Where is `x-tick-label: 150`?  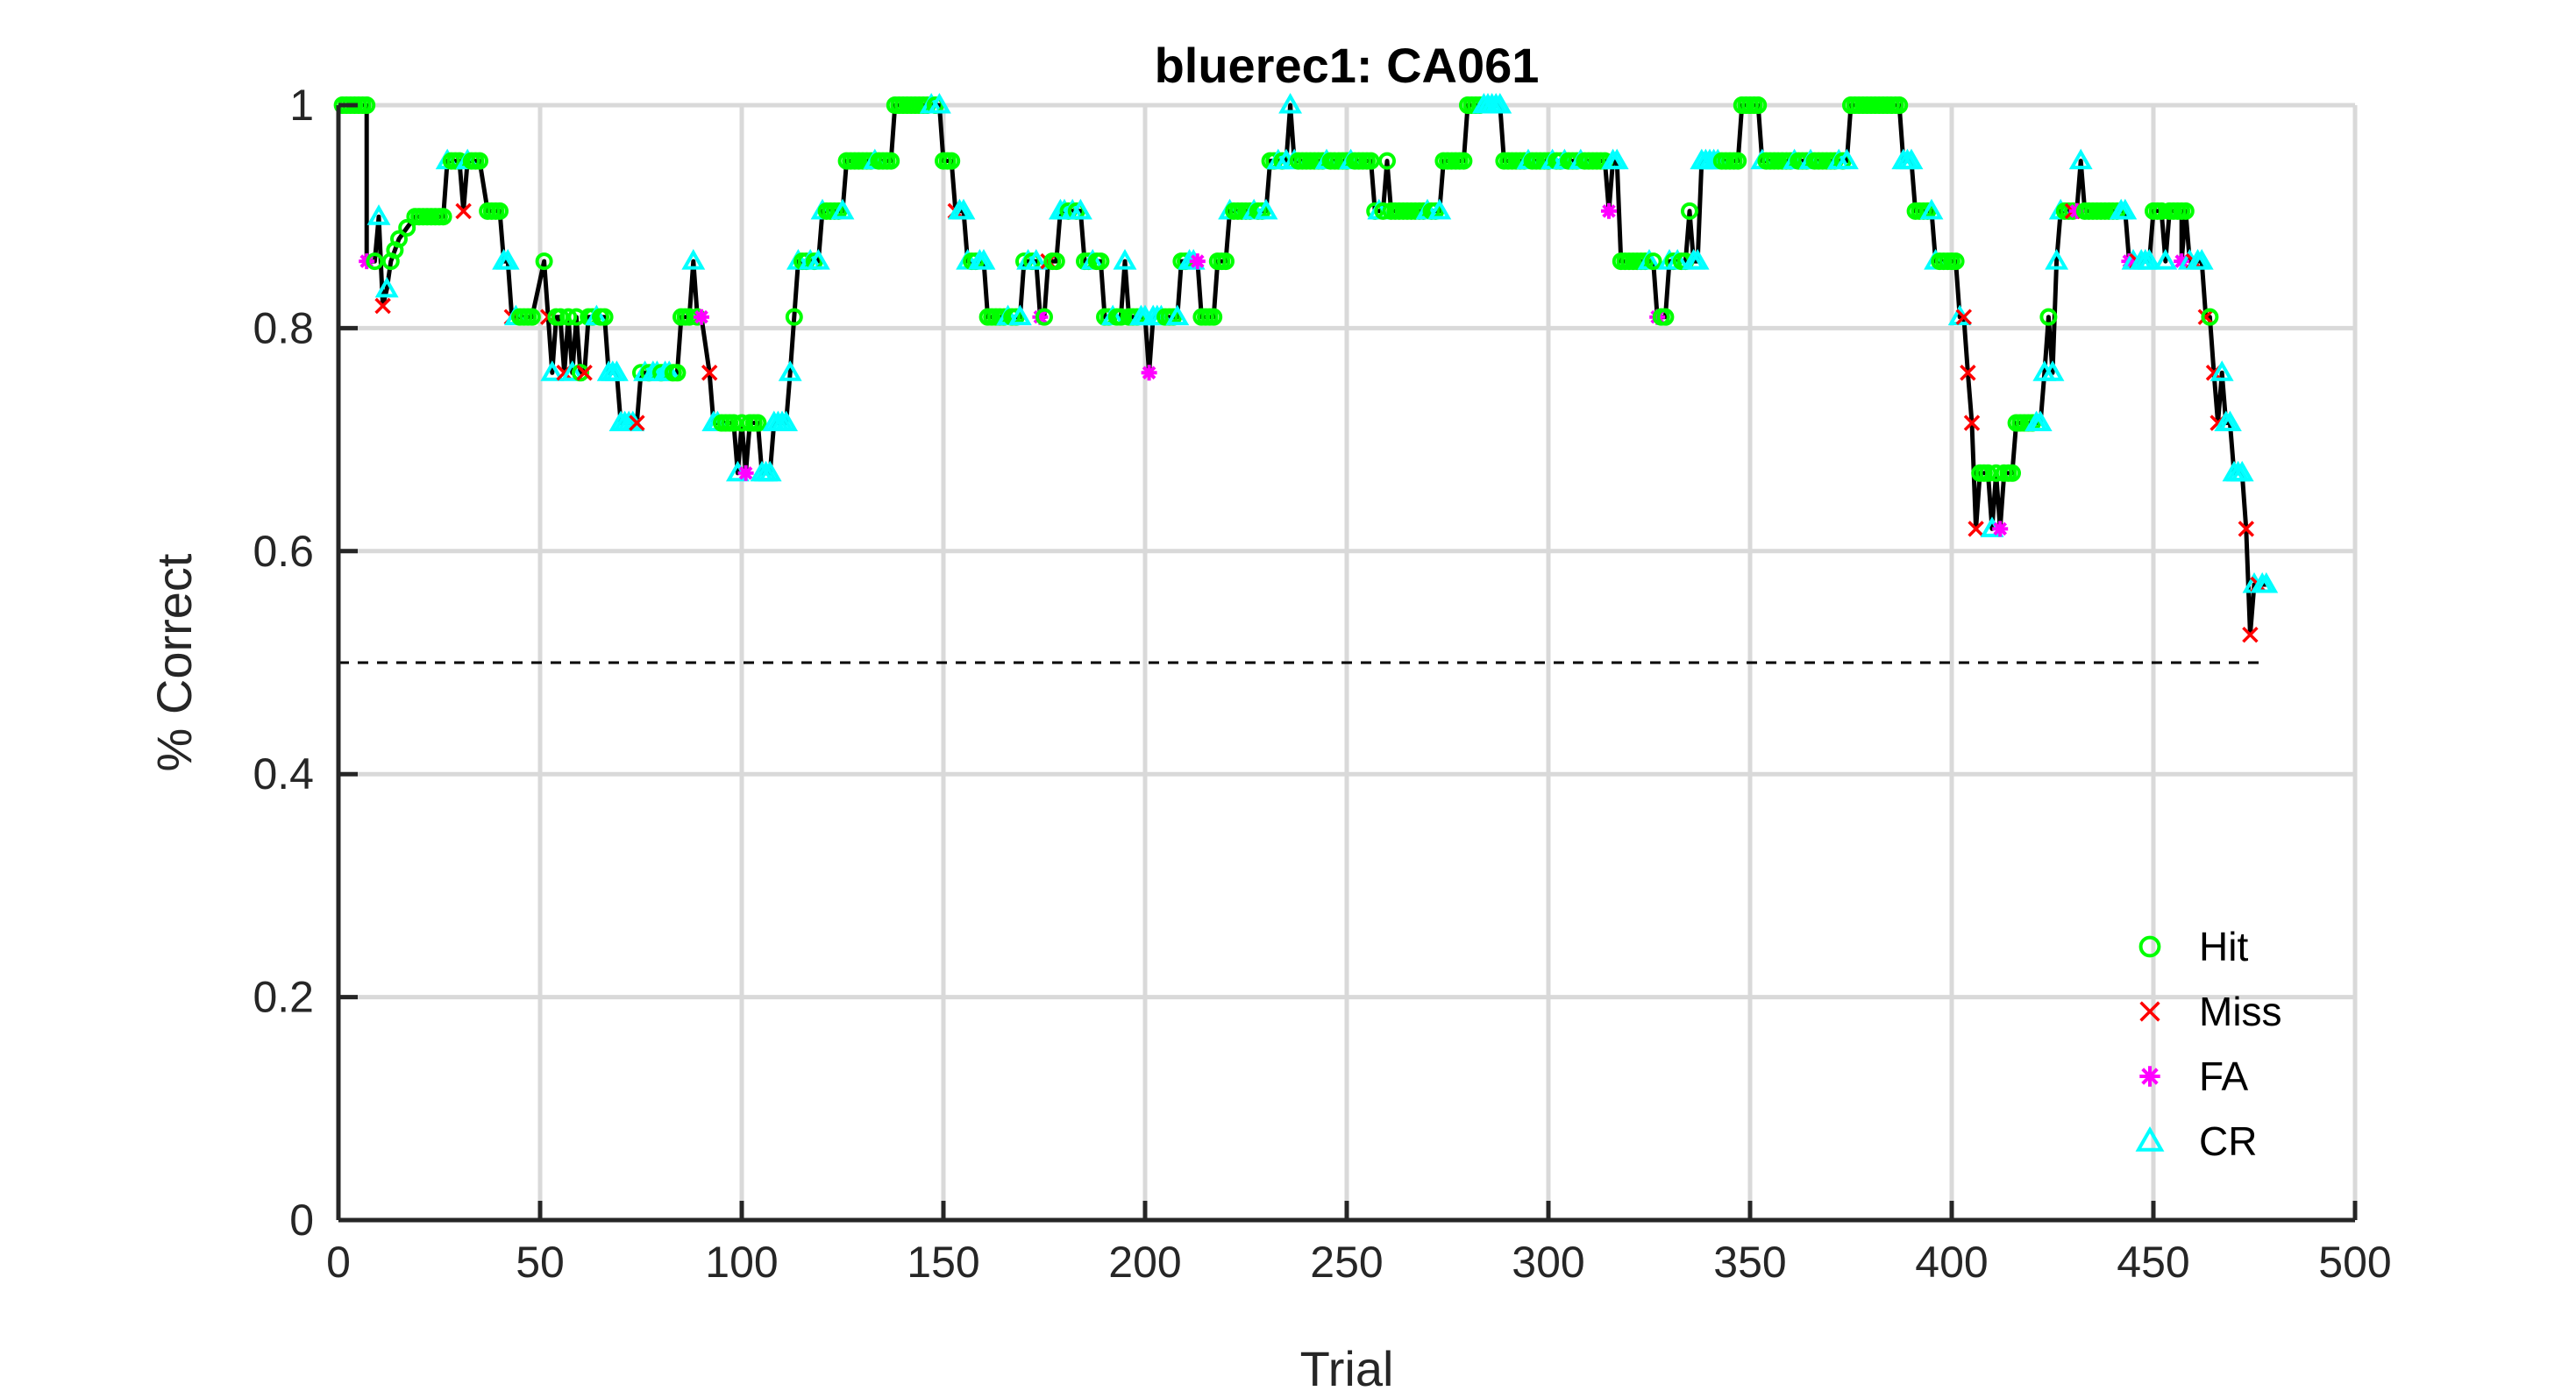
x-tick-label: 150 is located at coordinates (943, 1262).